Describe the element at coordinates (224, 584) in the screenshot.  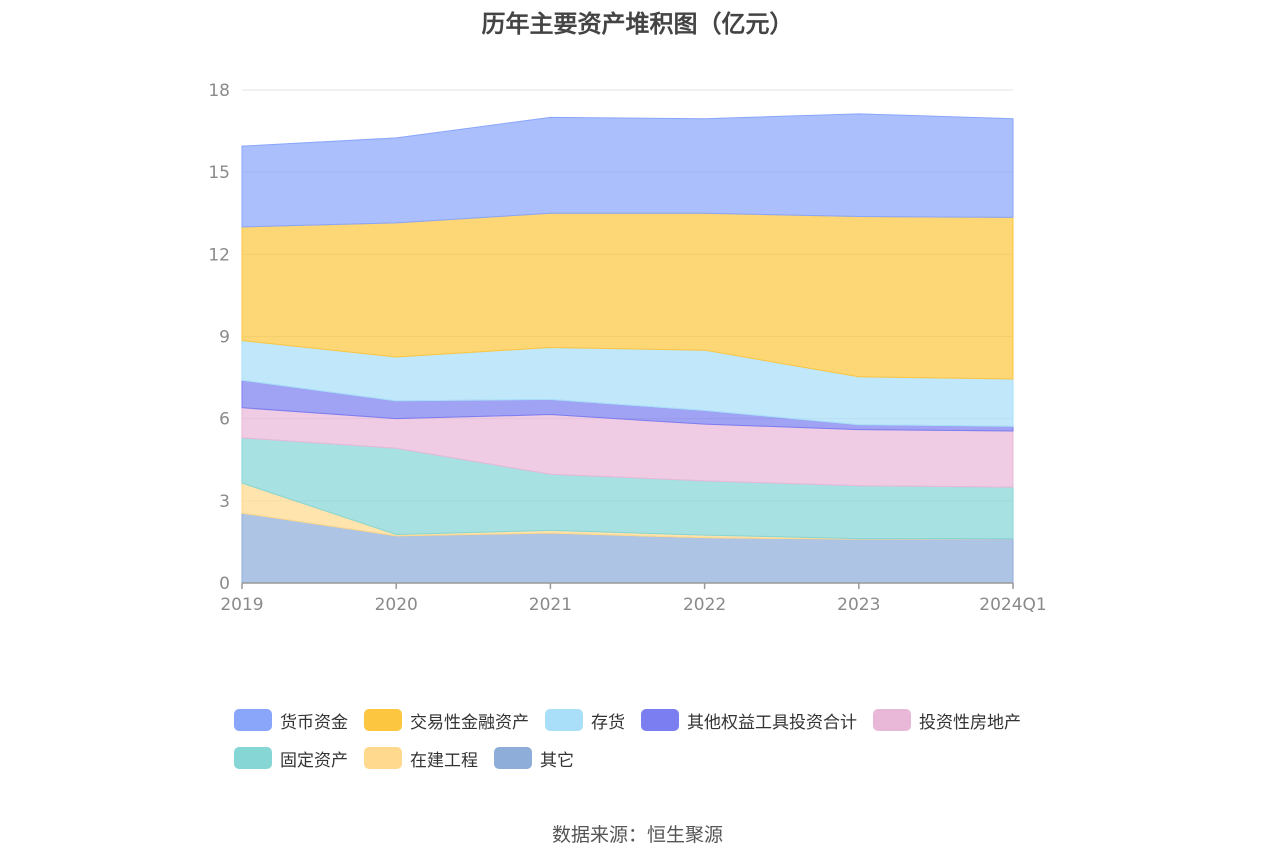
I see `y-tick-label: 0` at that location.